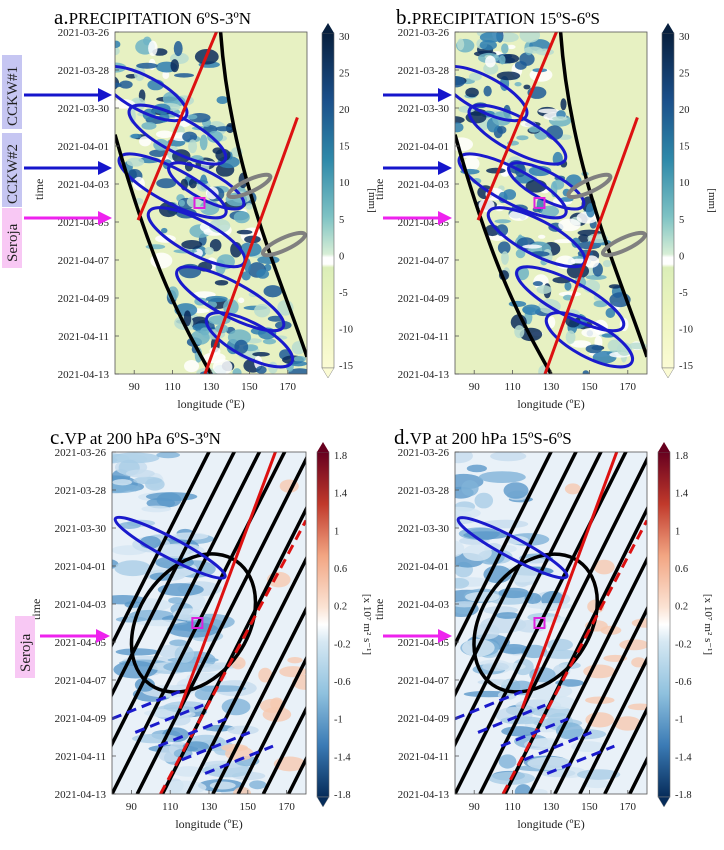 The image size is (724, 850). I want to click on x-tick-label: 130, so click(551, 807).